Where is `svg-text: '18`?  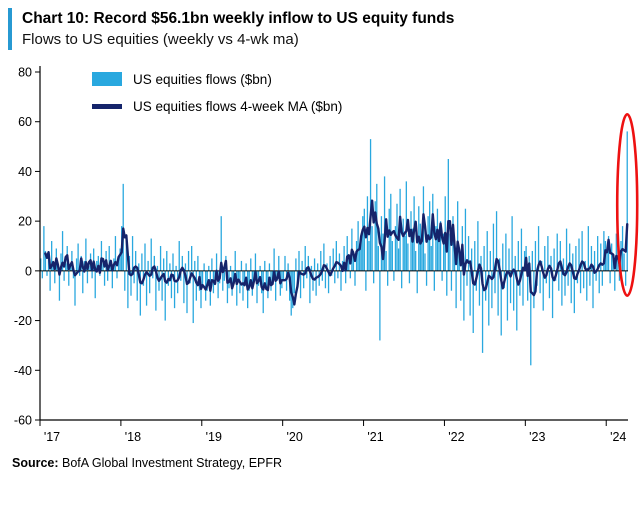 svg-text: '18 is located at coordinates (133, 437).